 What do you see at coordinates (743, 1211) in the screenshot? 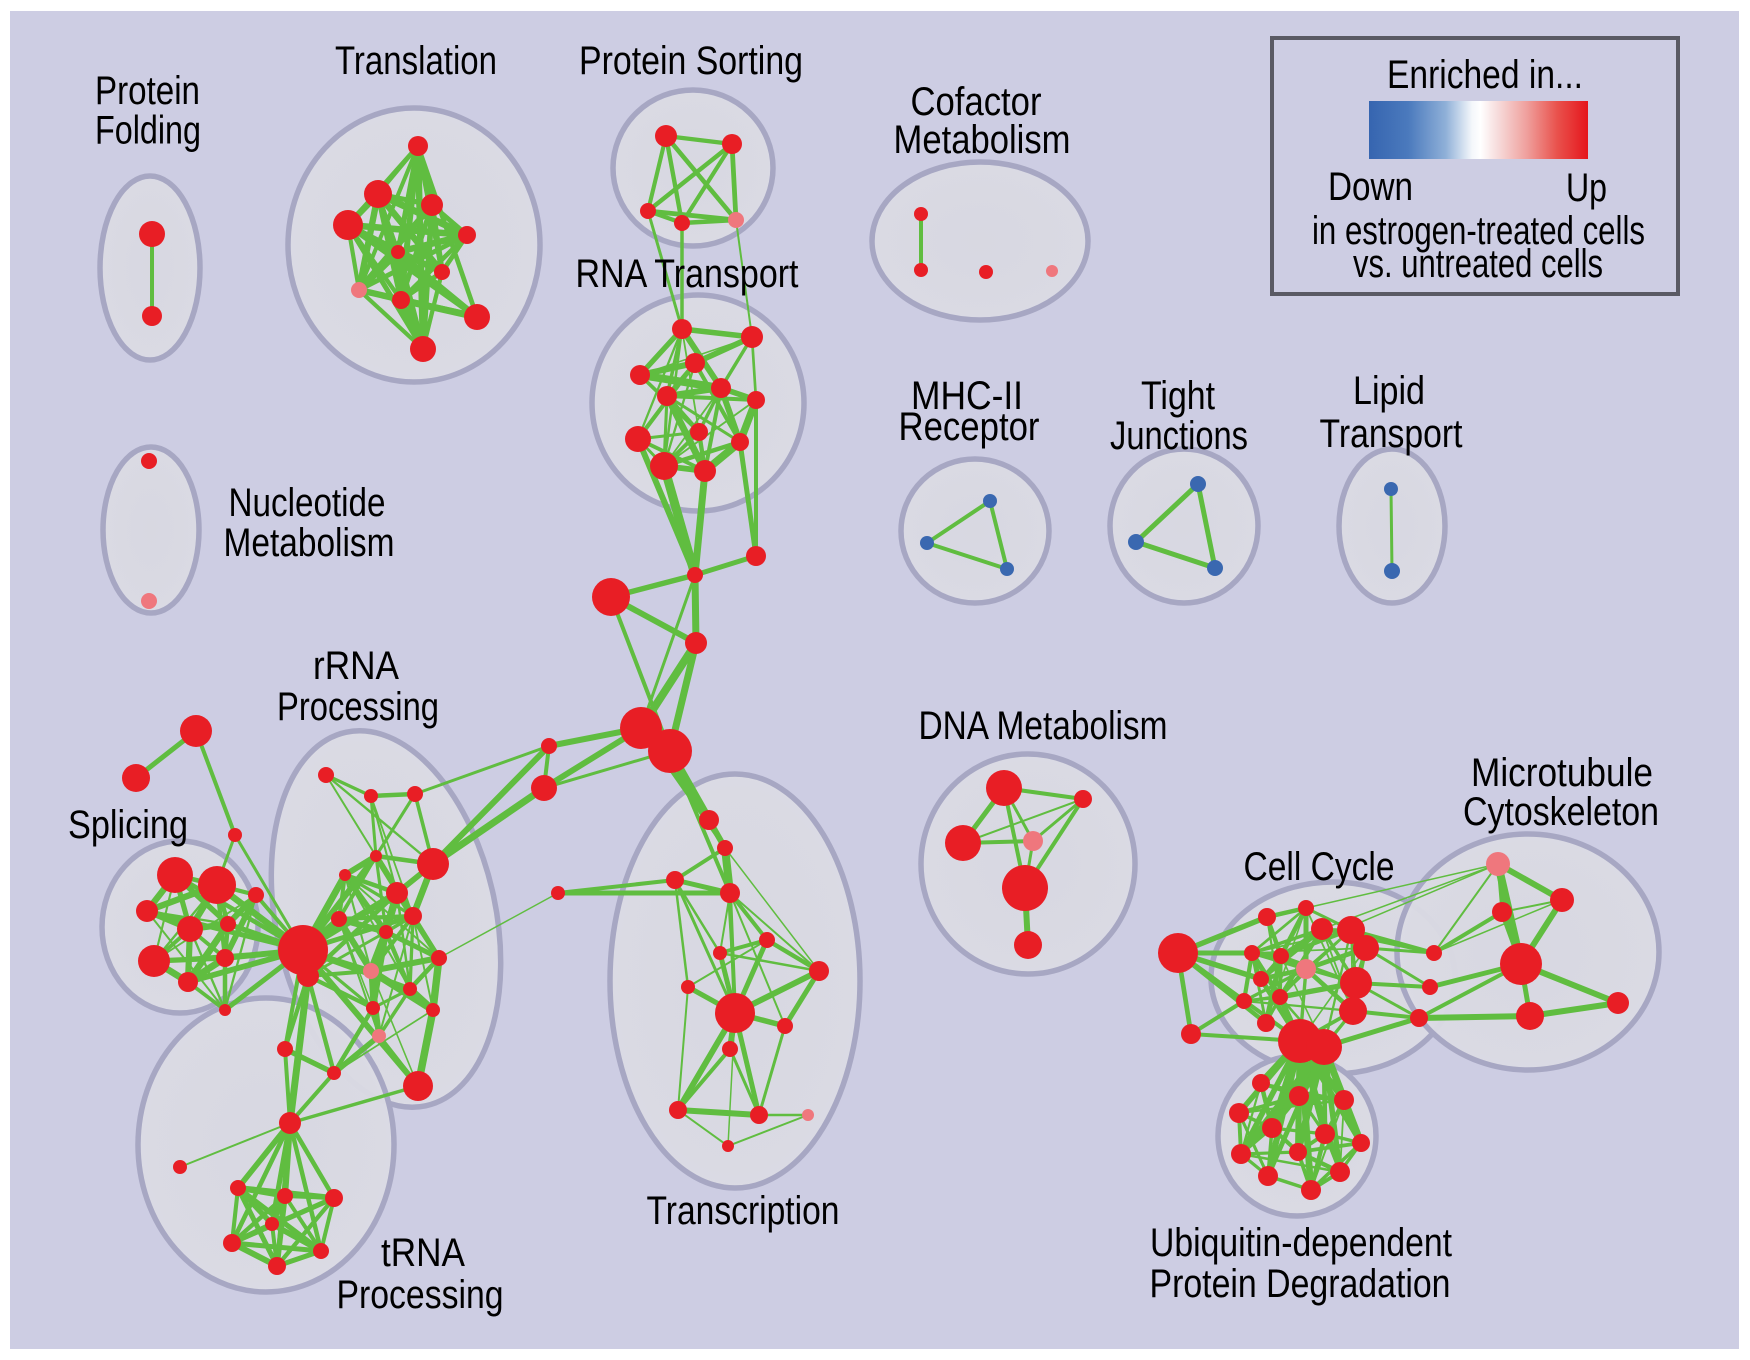
I see `svg-text: Transcription` at bounding box center [743, 1211].